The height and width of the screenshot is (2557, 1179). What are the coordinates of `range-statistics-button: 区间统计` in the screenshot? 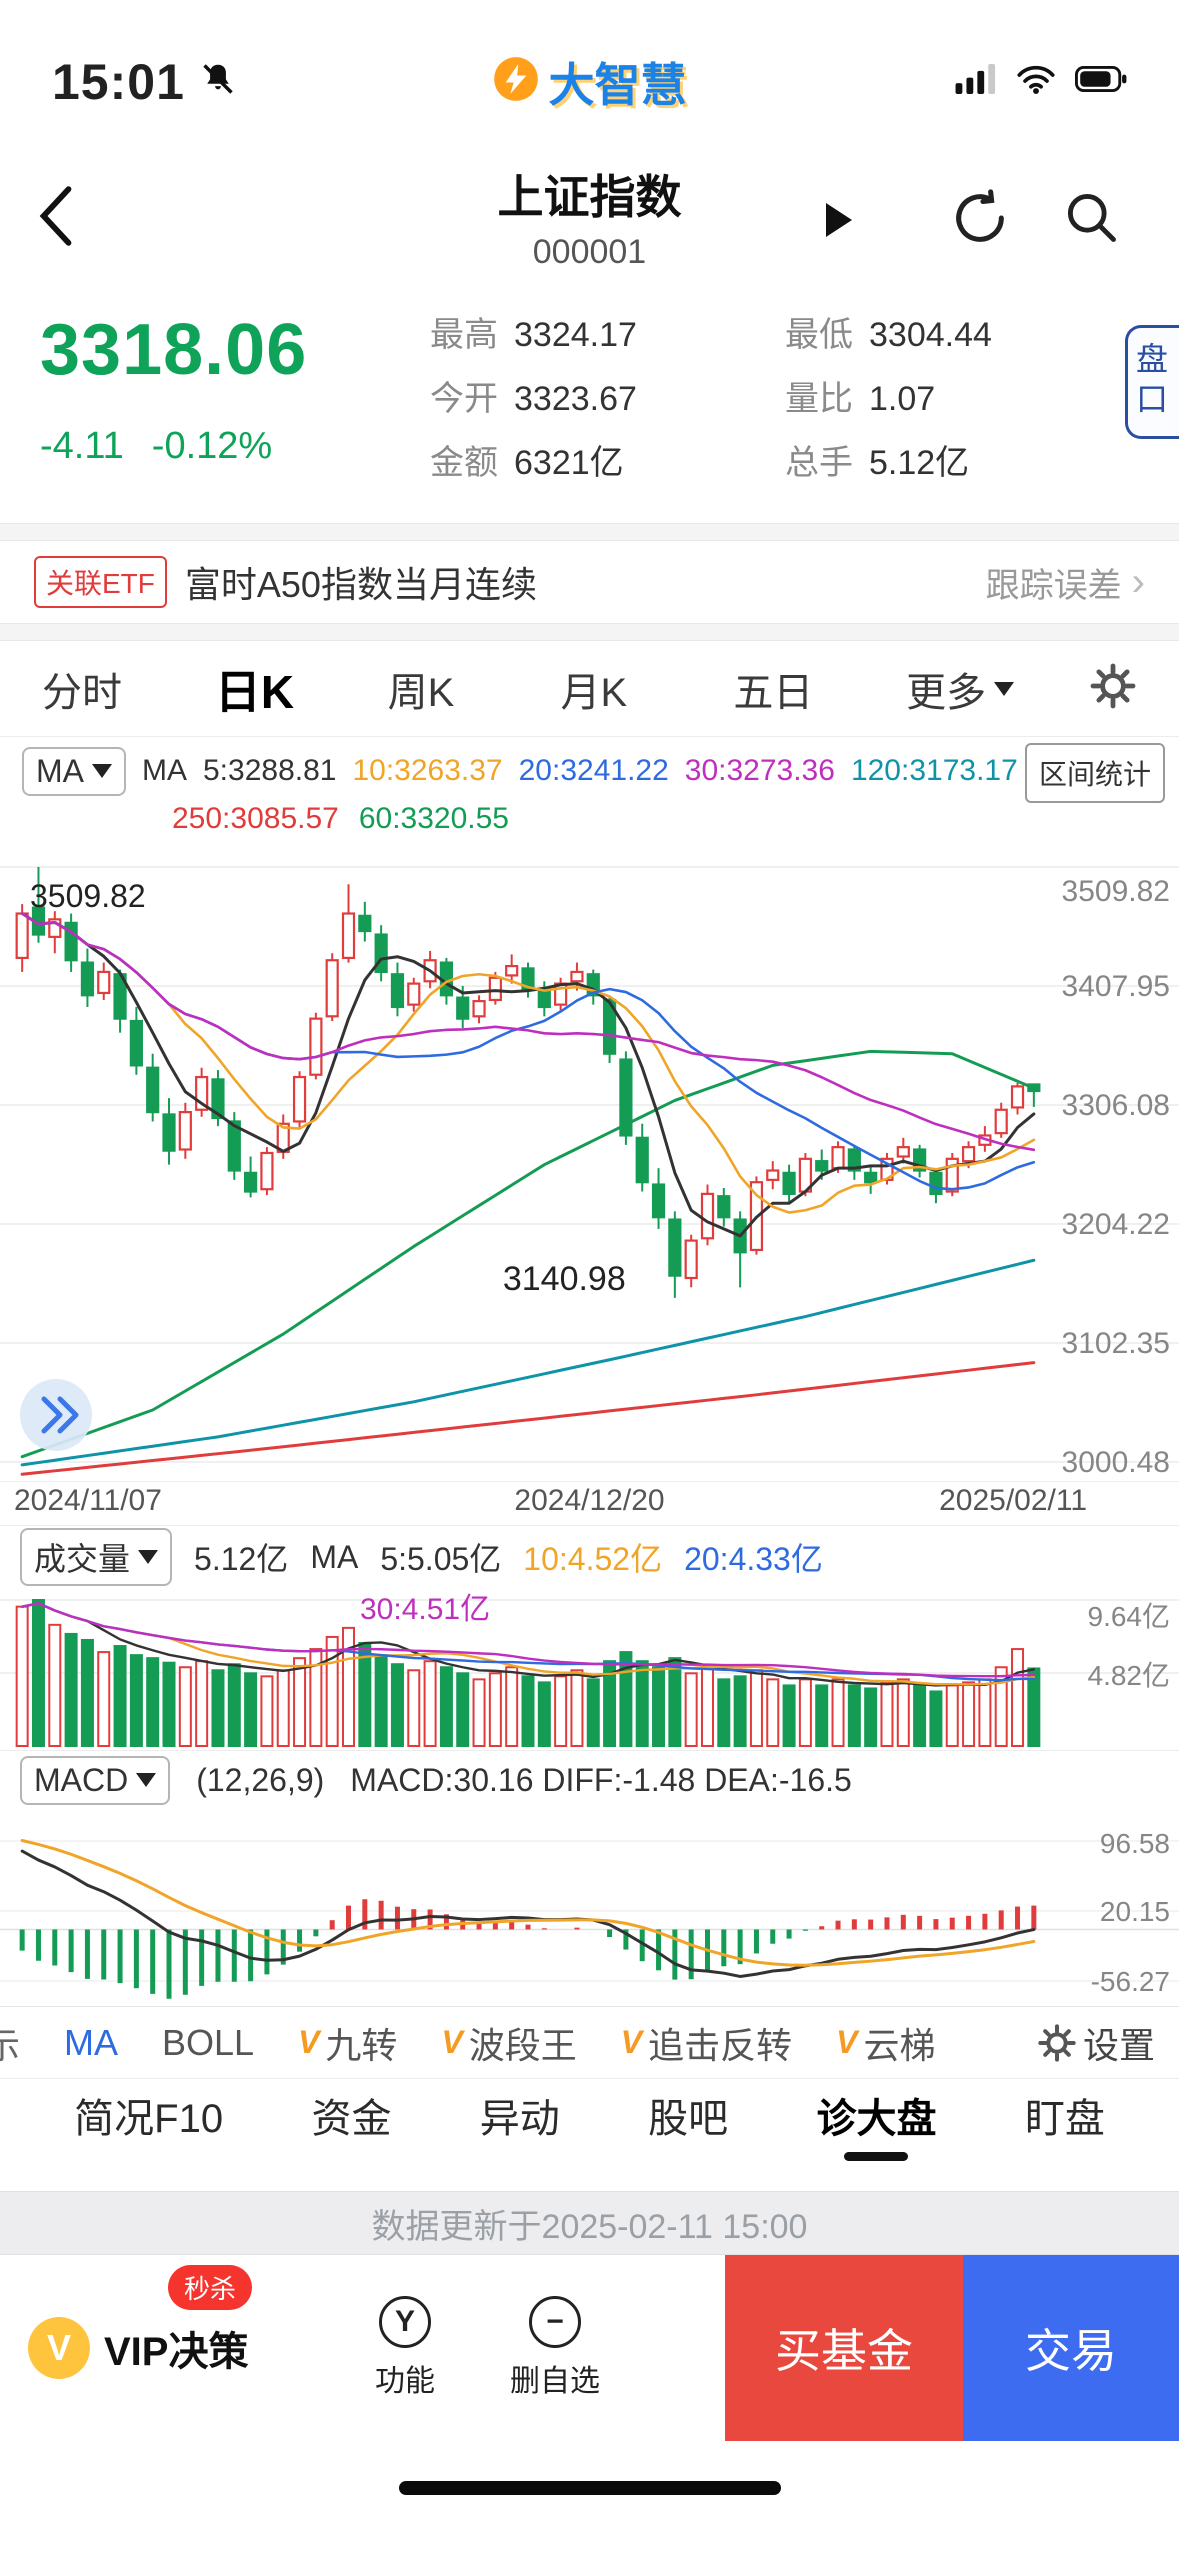 It's located at (1094, 773).